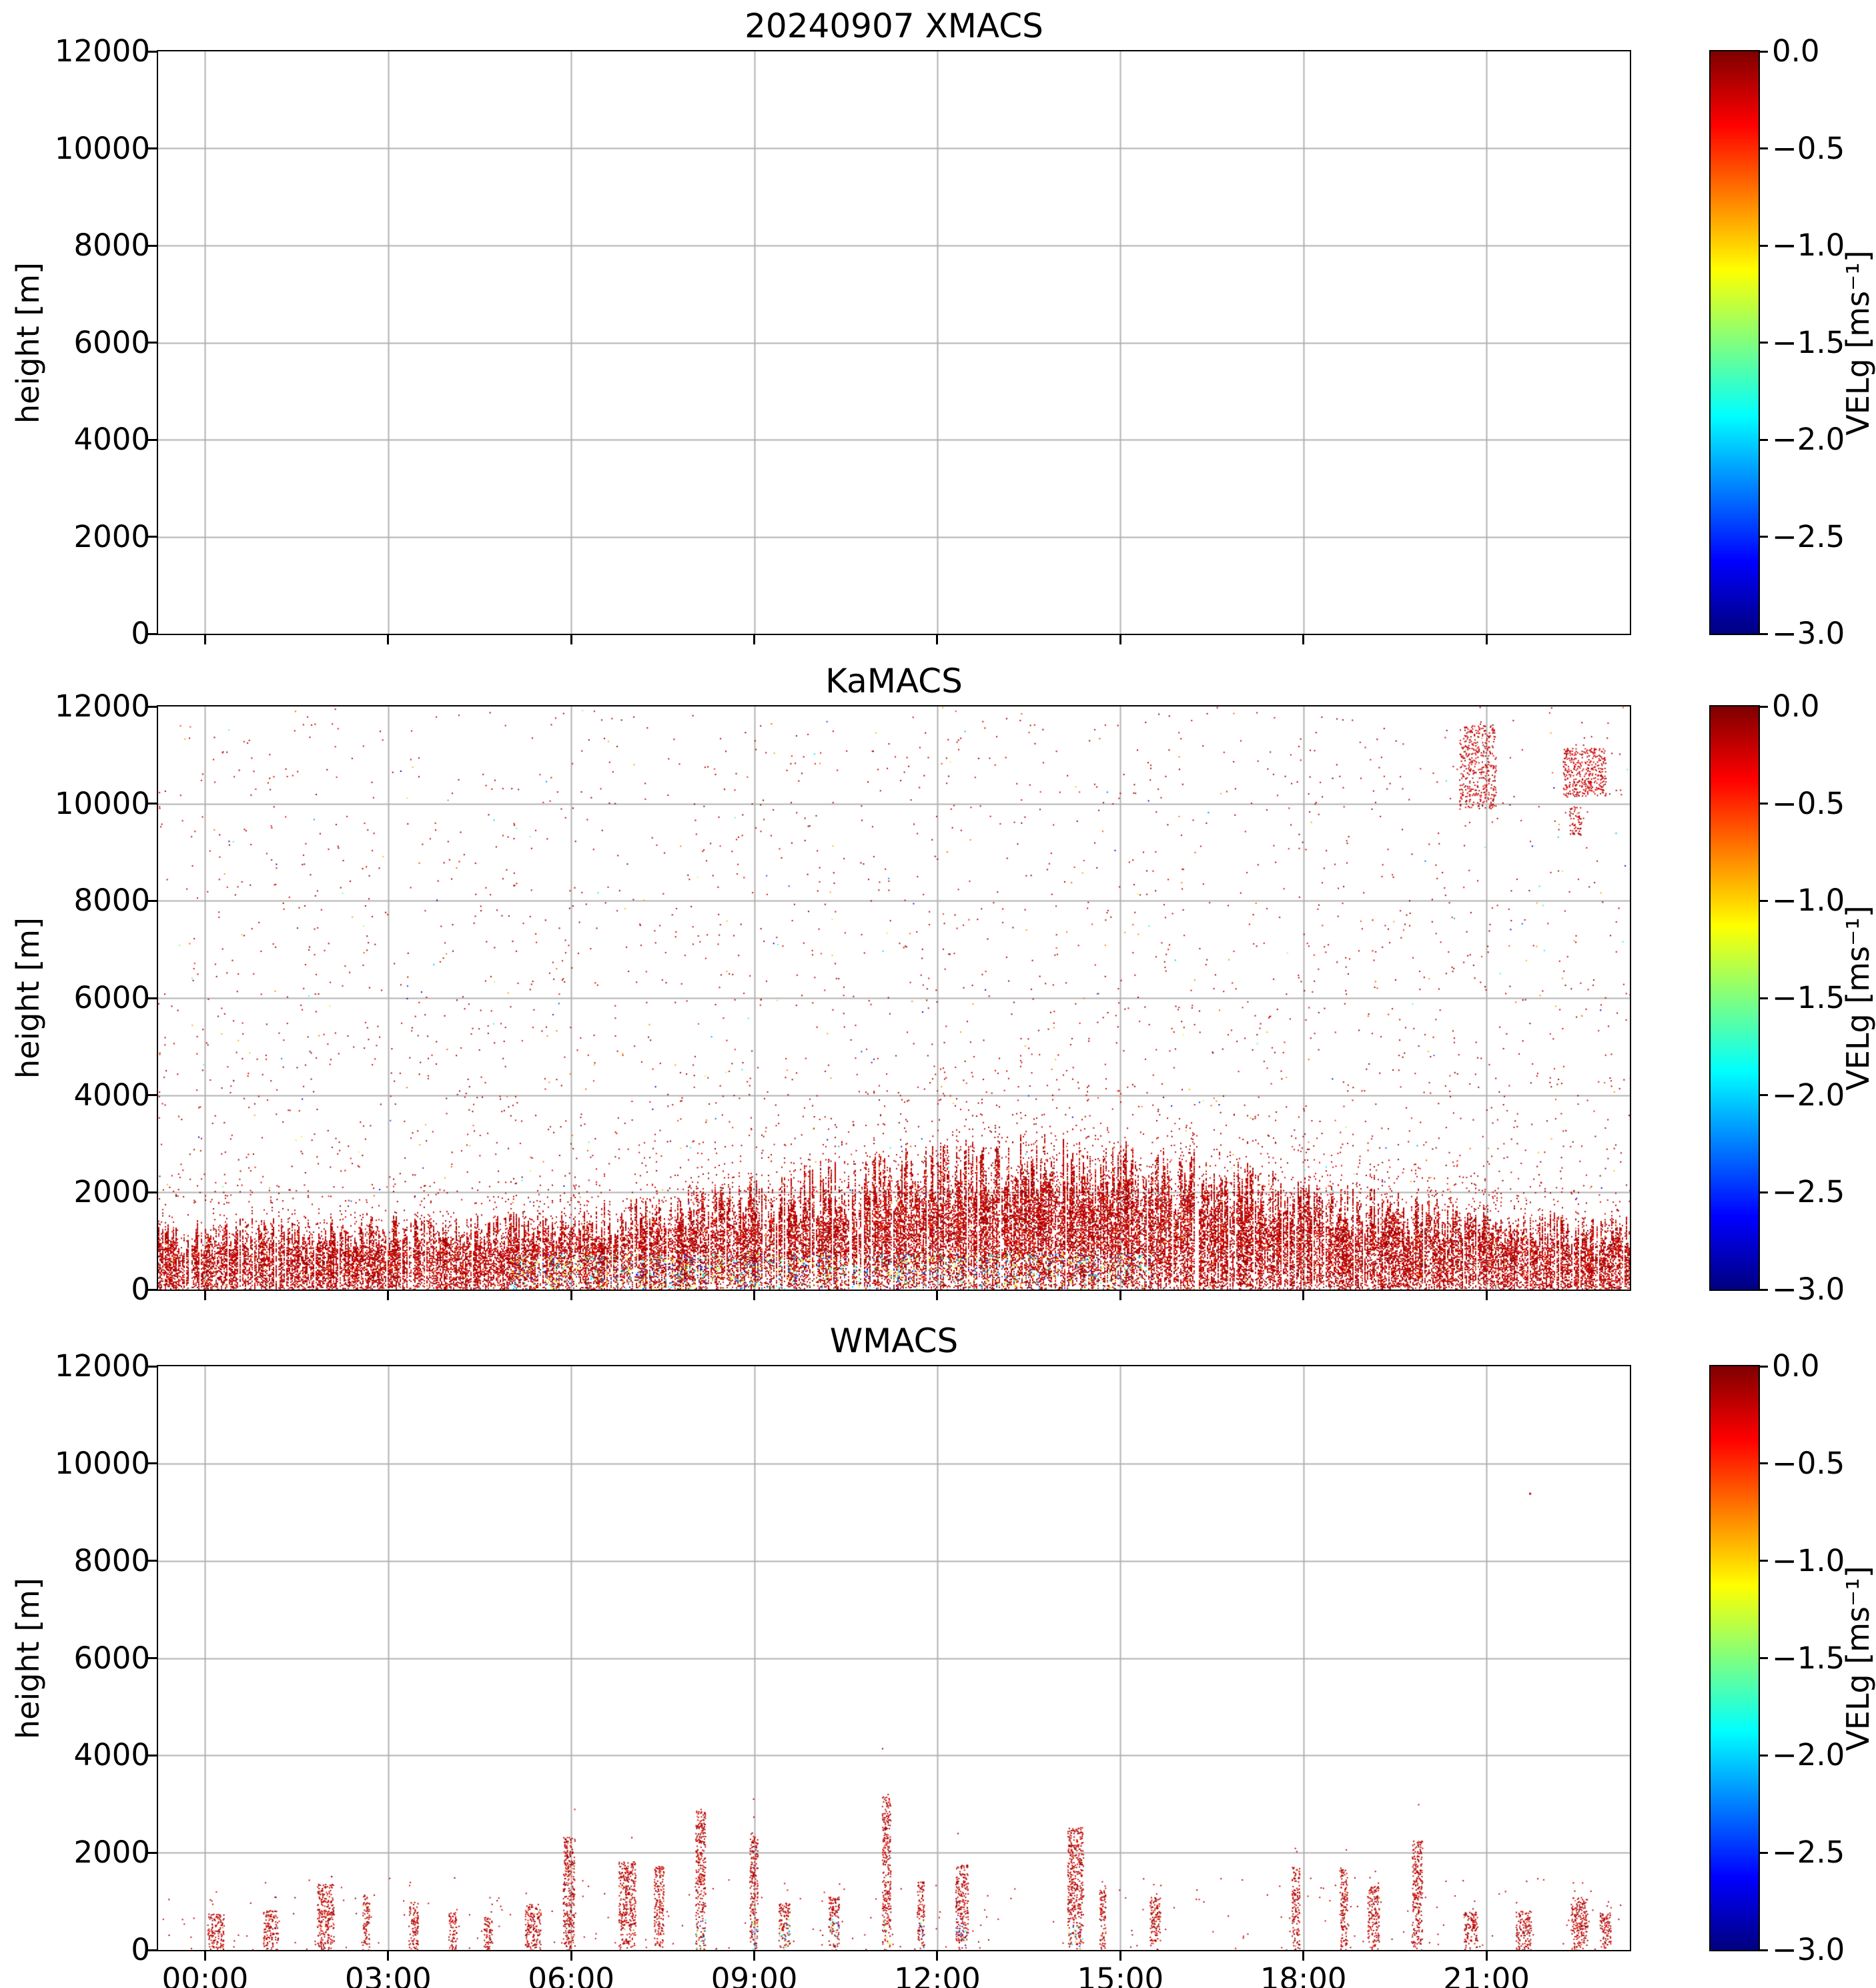  What do you see at coordinates (894, 1341) in the screenshot?
I see `wmacs-panel-title: WMACS` at bounding box center [894, 1341].